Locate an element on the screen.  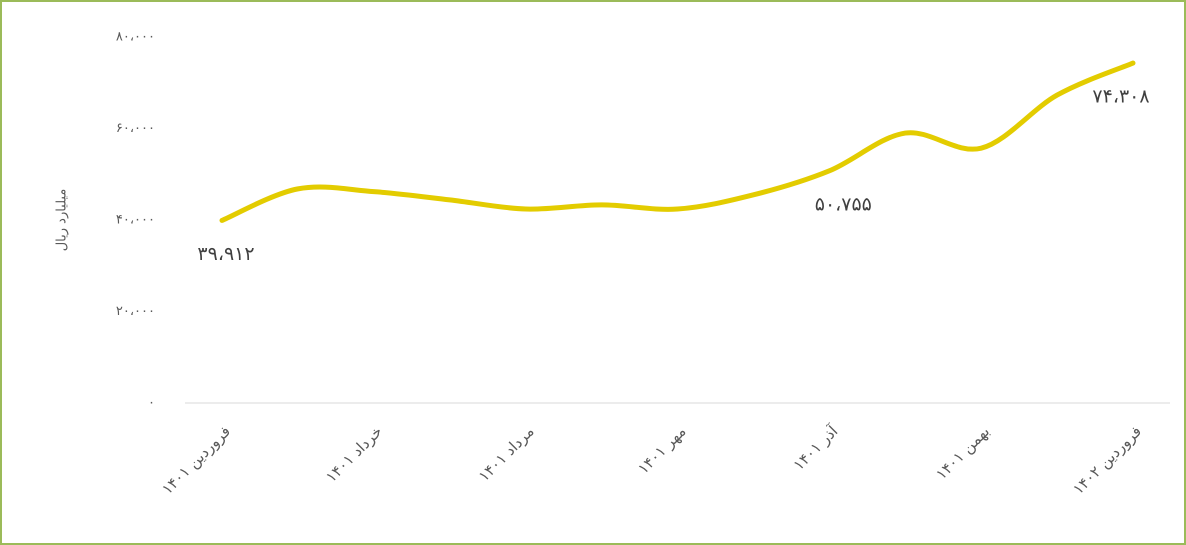
y-tick-label: ۶۰،۰۰۰ is located at coordinates (135, 128).